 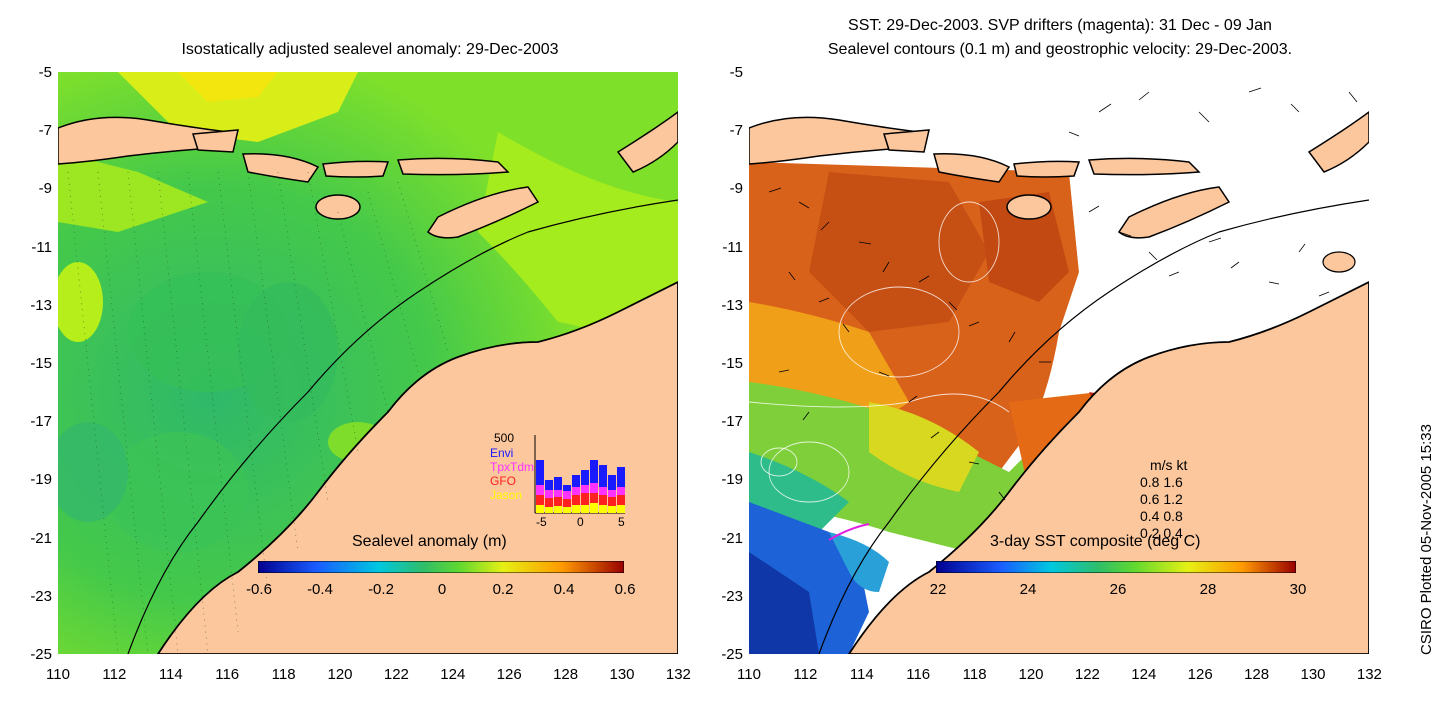 I want to click on left-y-tick: -19, so click(x=41, y=480).